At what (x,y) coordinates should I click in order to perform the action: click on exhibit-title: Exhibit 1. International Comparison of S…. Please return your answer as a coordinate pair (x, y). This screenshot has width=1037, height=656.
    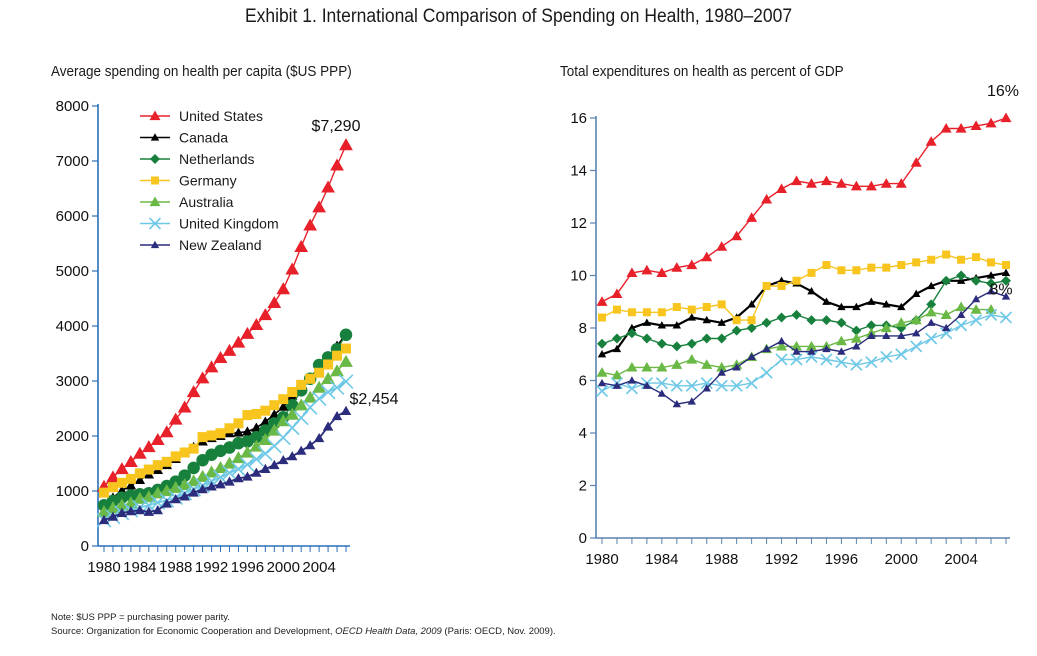
    Looking at the image, I should click on (518, 16).